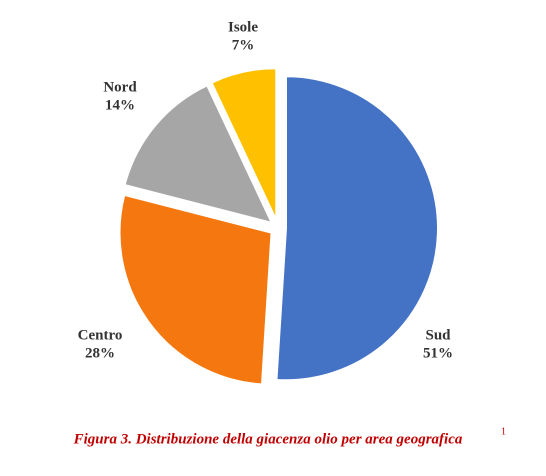  I want to click on slice-label: Sud, so click(438, 335).